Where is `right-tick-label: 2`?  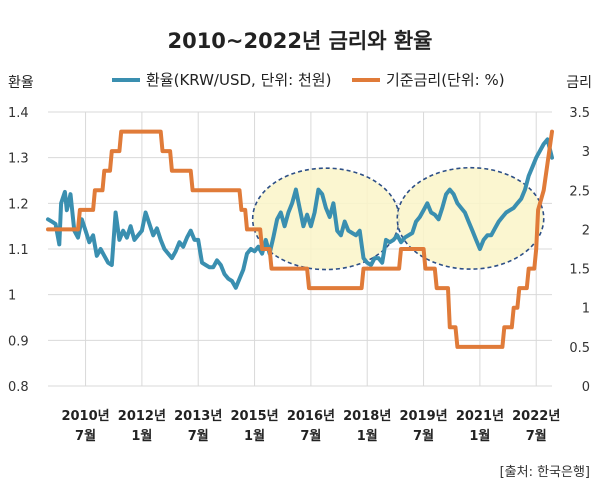 right-tick-label: 2 is located at coordinates (586, 230).